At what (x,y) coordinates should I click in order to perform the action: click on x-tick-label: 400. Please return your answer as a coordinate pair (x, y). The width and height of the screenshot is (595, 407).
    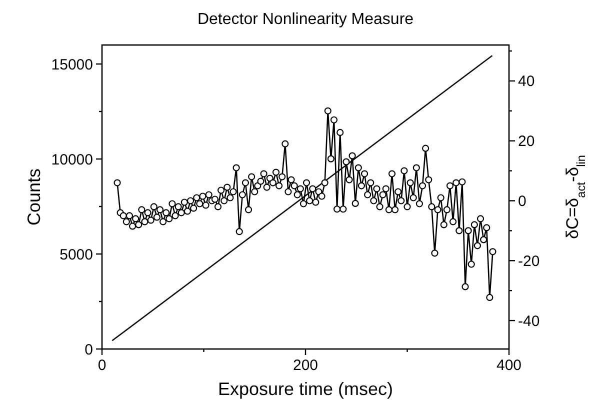
    Looking at the image, I should click on (509, 365).